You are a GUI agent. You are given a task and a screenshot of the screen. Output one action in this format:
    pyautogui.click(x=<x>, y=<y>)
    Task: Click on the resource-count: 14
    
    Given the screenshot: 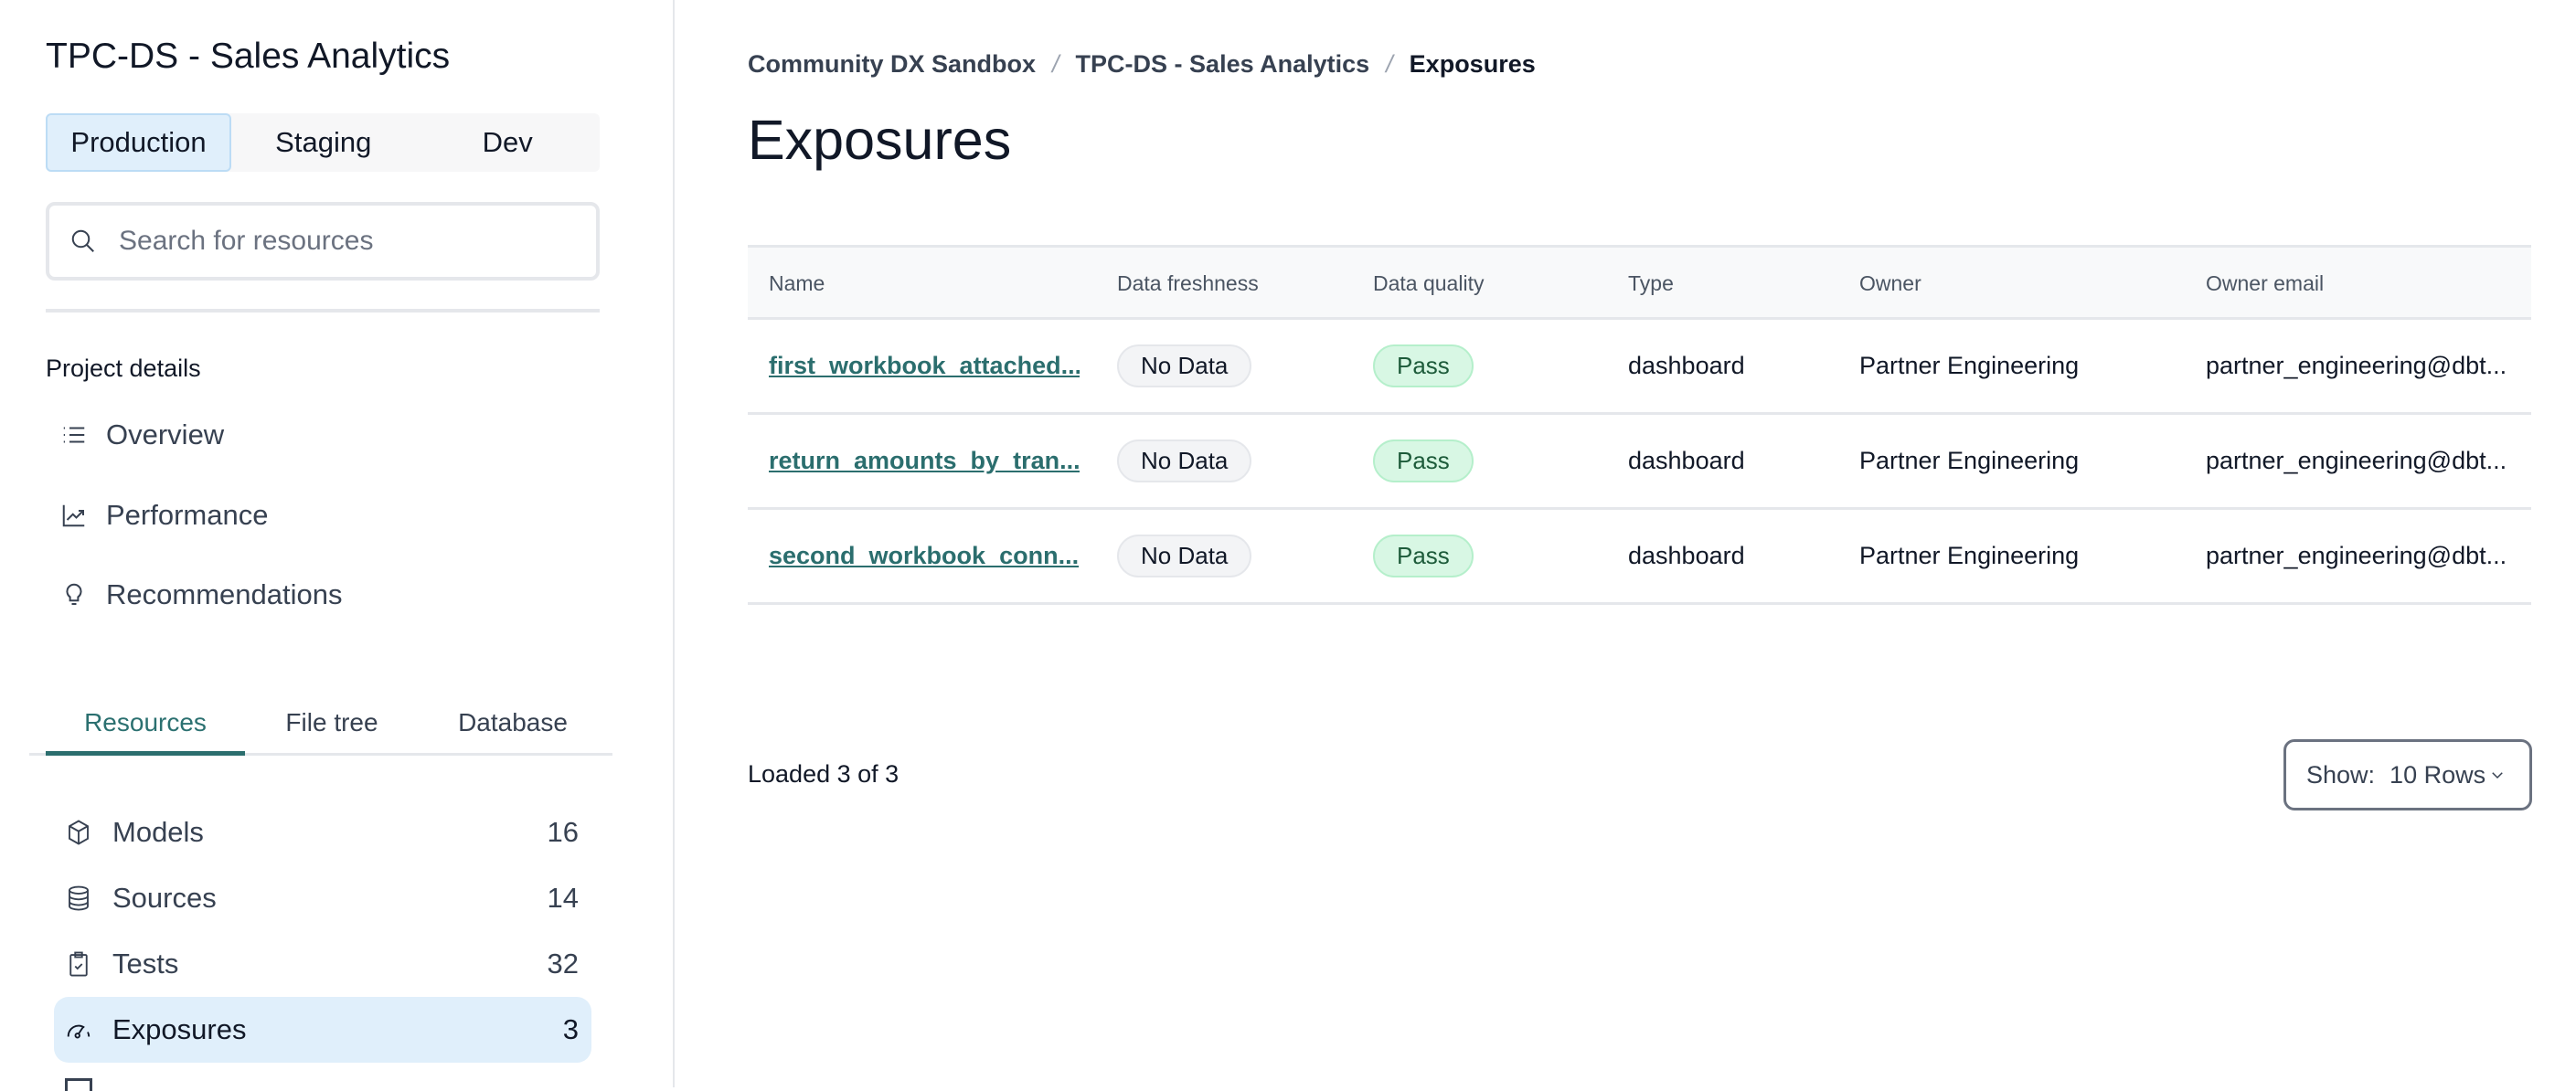 What is the action you would take?
    pyautogui.click(x=563, y=898)
    